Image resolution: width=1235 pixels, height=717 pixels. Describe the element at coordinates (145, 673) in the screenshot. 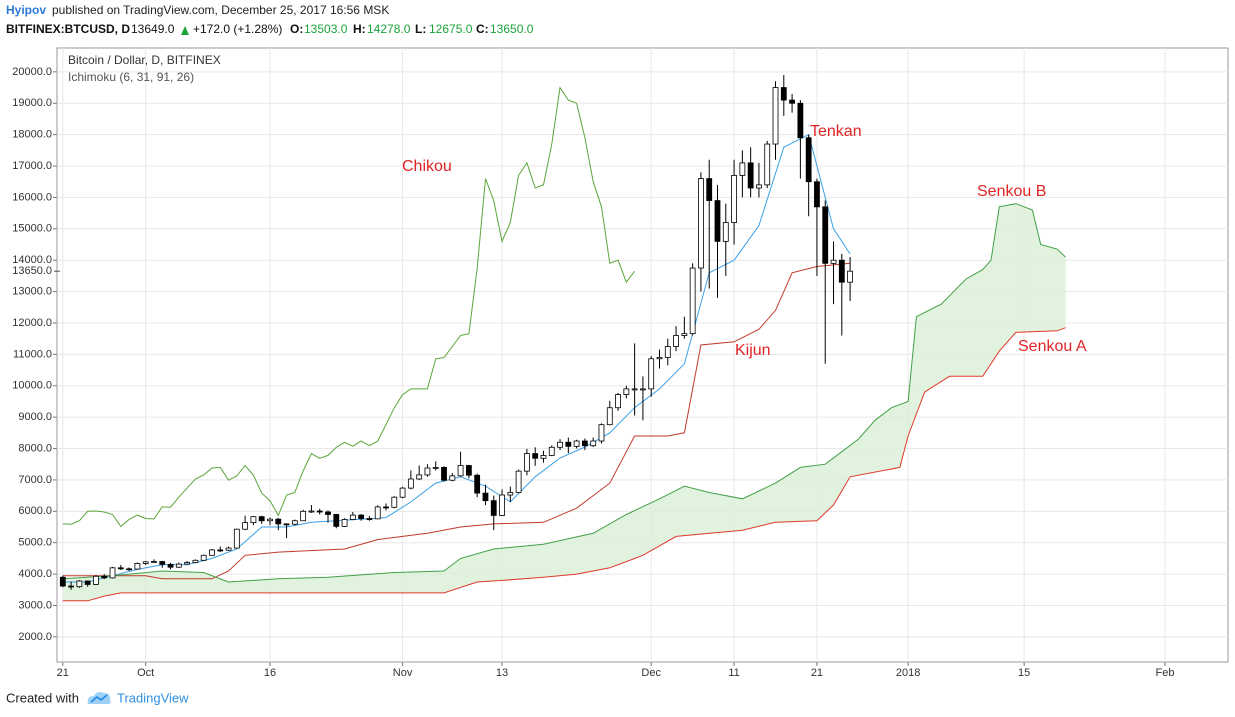

I see `x-tick-label: Oct` at that location.